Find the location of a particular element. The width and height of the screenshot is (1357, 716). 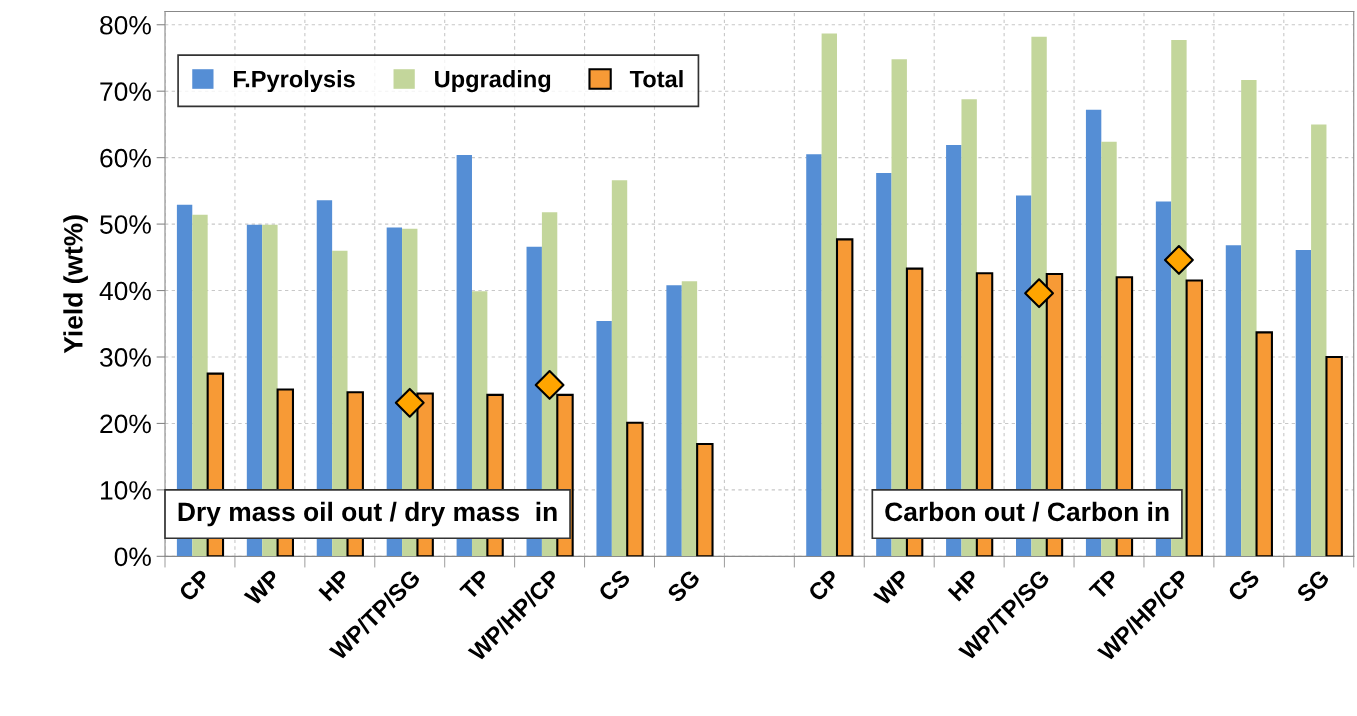

legend-label: F.Pyrolysis is located at coordinates (294, 81).